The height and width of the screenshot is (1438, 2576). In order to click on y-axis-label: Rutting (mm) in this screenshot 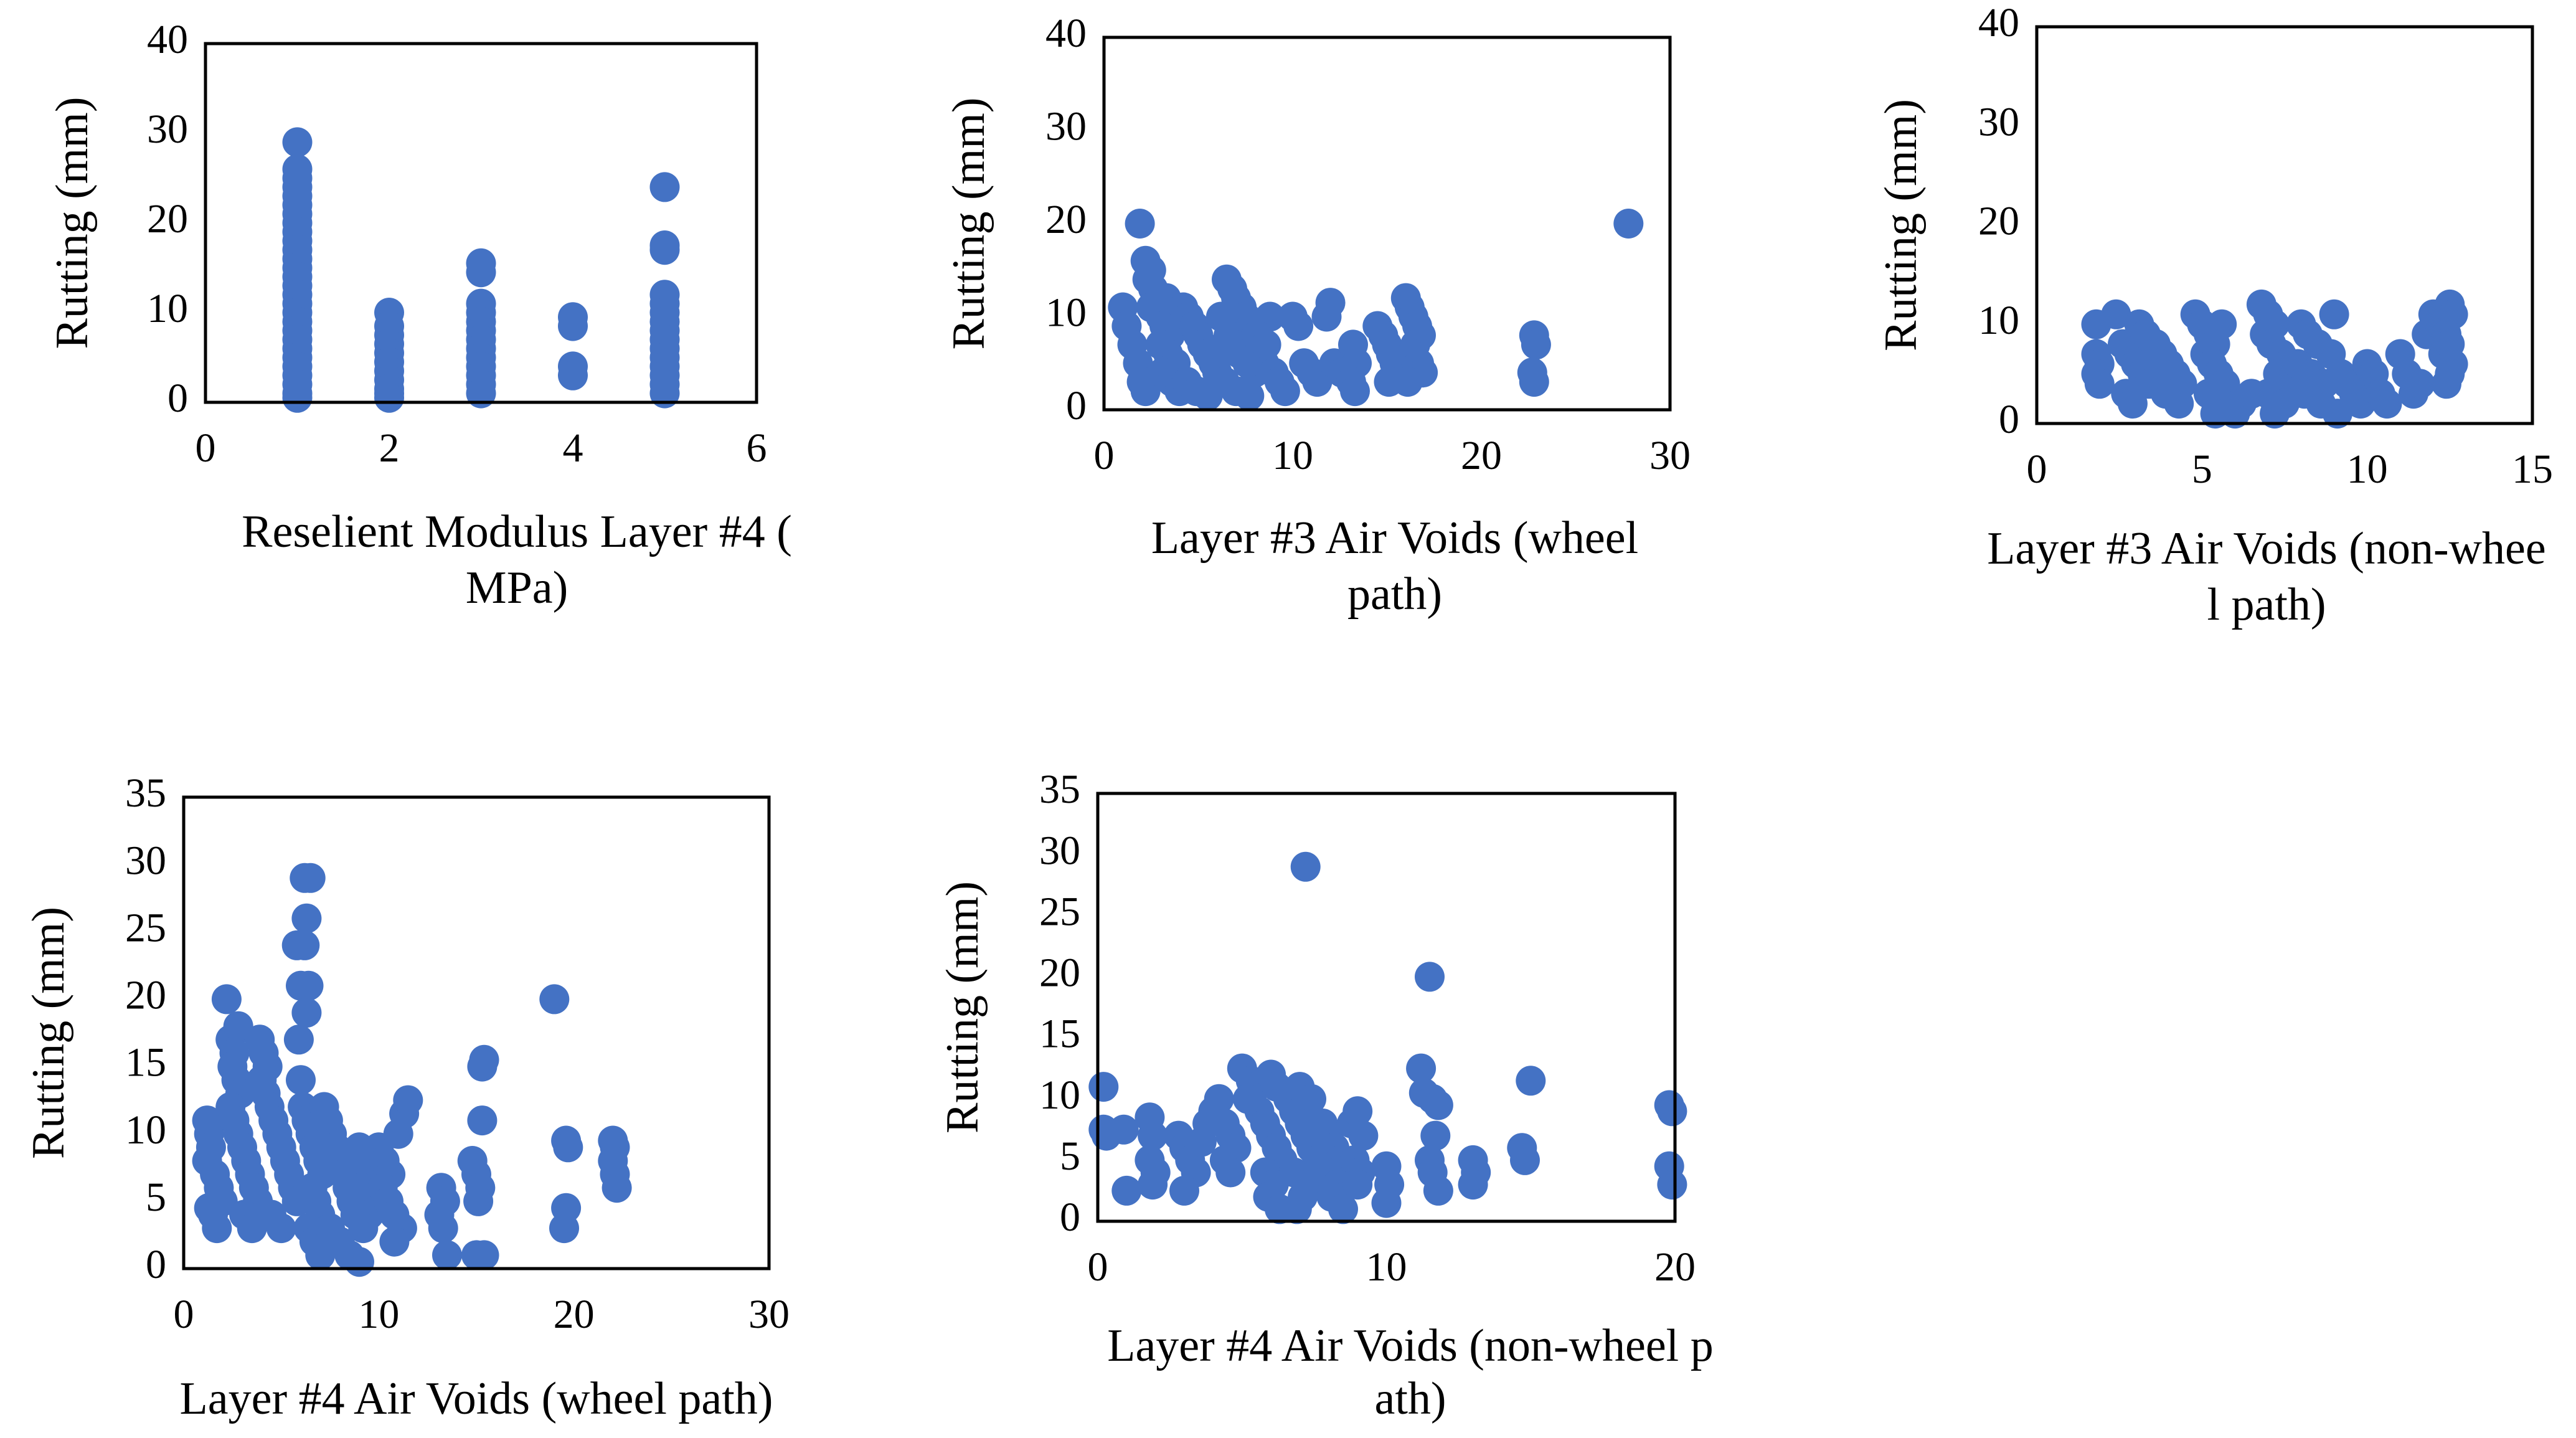, I will do `click(962, 1007)`.